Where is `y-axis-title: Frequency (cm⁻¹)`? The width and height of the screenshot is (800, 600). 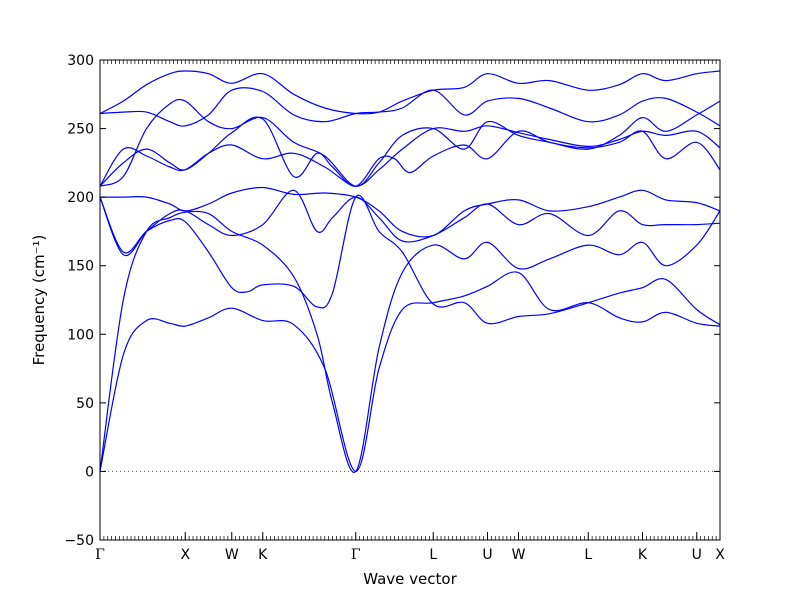 y-axis-title: Frequency (cm⁻¹) is located at coordinates (39, 300).